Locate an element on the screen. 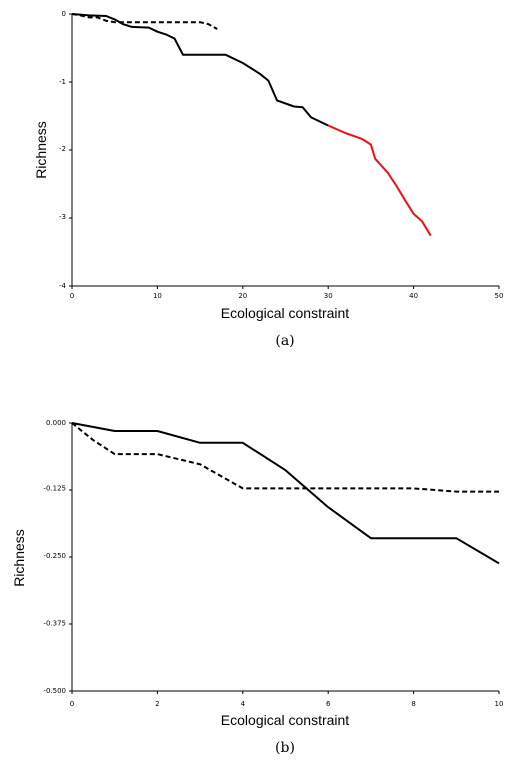 Image resolution: width=506 pixels, height=761 pixels. chart-b-ytick-label: -0.375 is located at coordinates (54, 624).